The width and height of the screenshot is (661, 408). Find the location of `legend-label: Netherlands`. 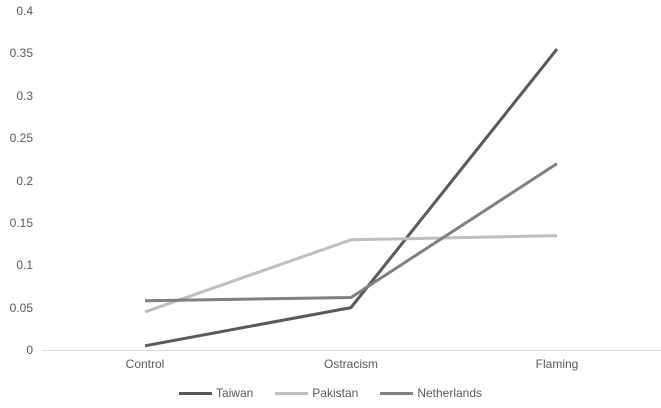

legend-label: Netherlands is located at coordinates (450, 393).